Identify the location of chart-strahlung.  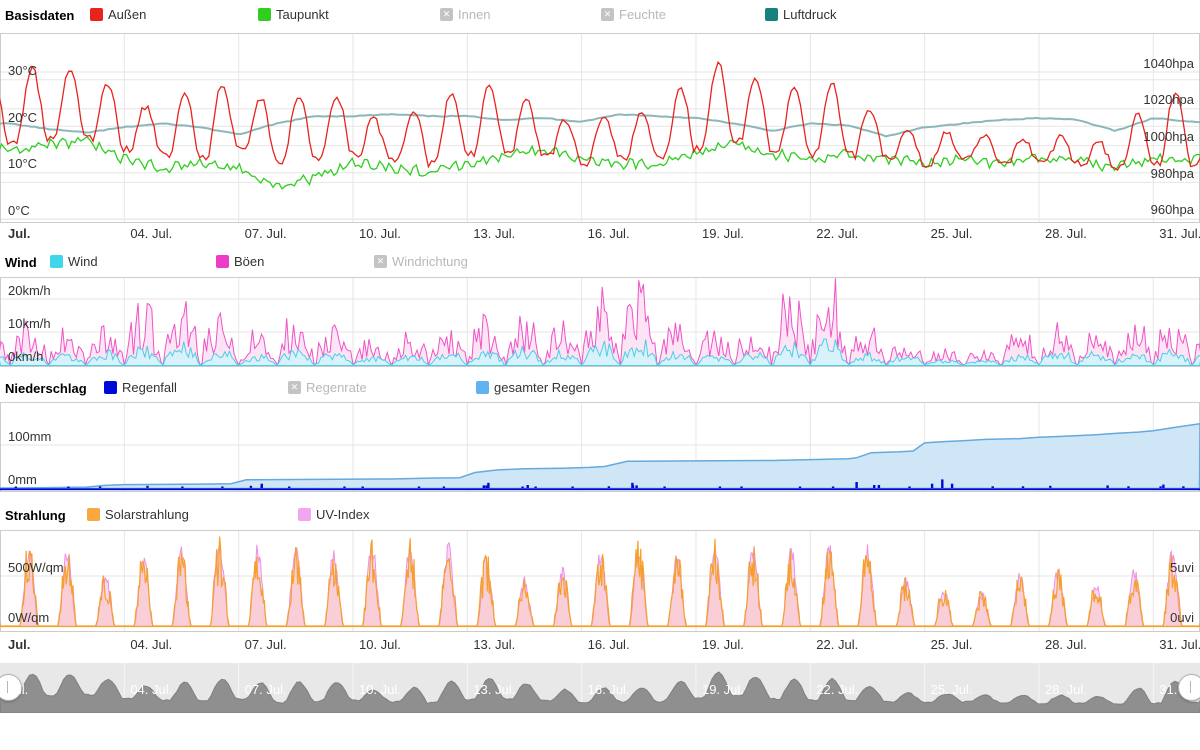
(600, 581).